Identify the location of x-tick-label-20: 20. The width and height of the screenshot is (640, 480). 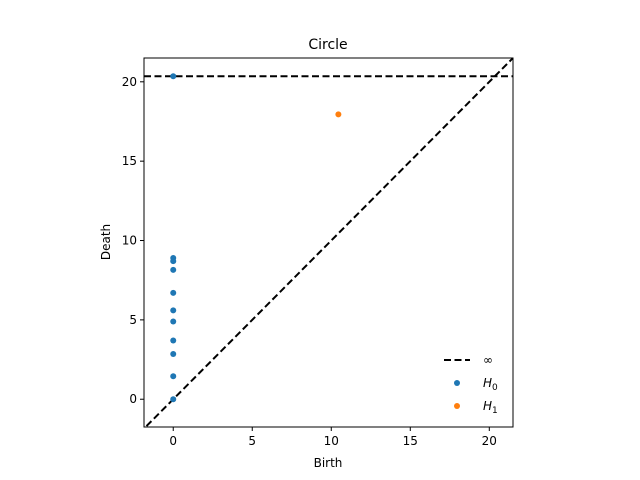
(489, 441).